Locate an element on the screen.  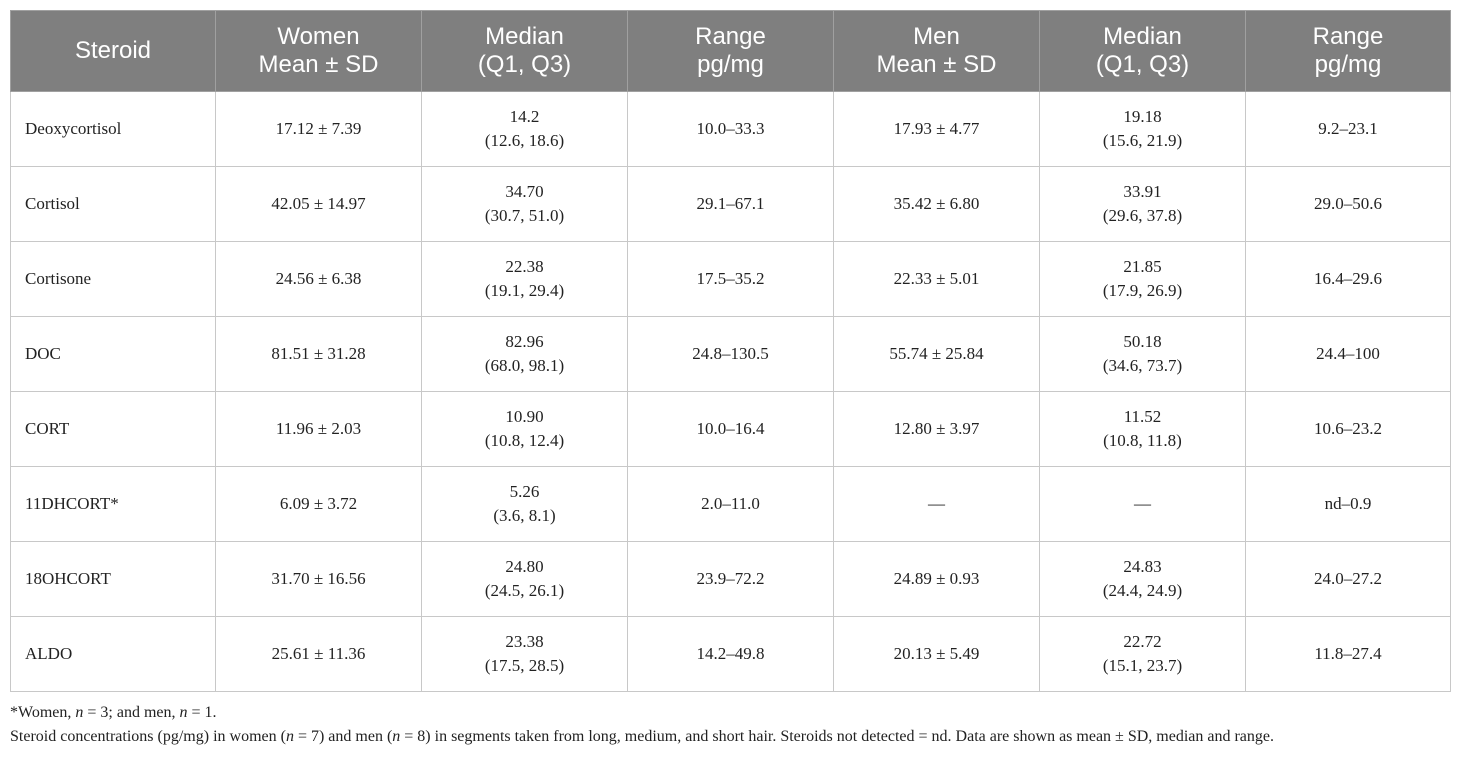
cell-text: 11DHCORT* is located at coordinates (72, 503).